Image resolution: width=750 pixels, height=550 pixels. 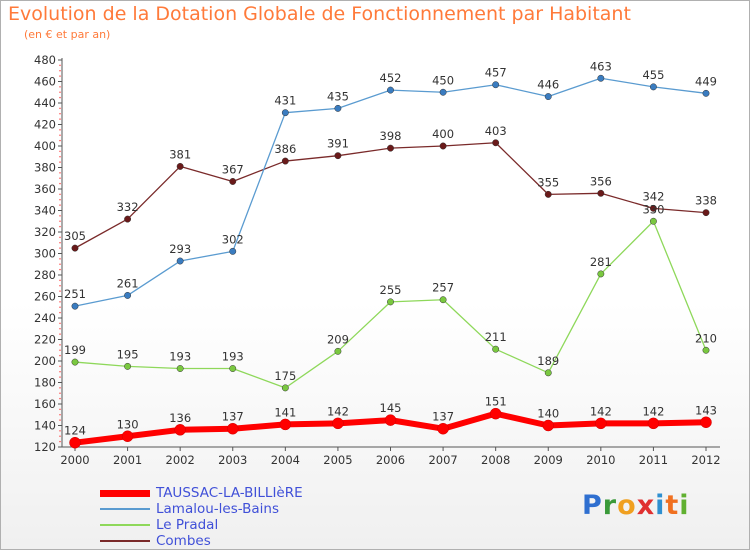 I want to click on brand-letter: t, so click(x=672, y=505).